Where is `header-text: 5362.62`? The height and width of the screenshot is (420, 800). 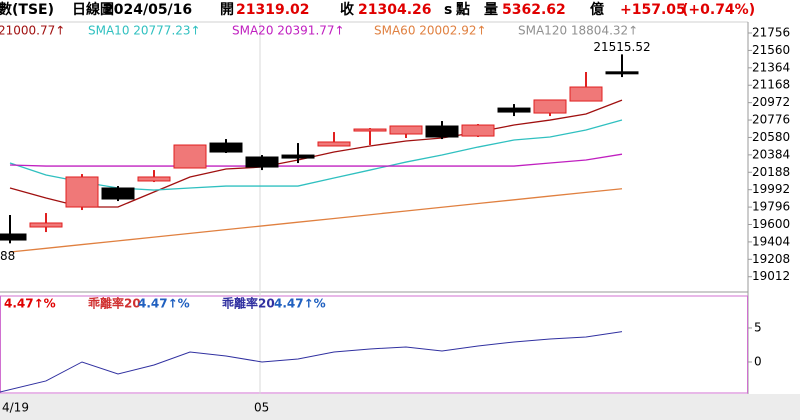 header-text: 5362.62 is located at coordinates (534, 10).